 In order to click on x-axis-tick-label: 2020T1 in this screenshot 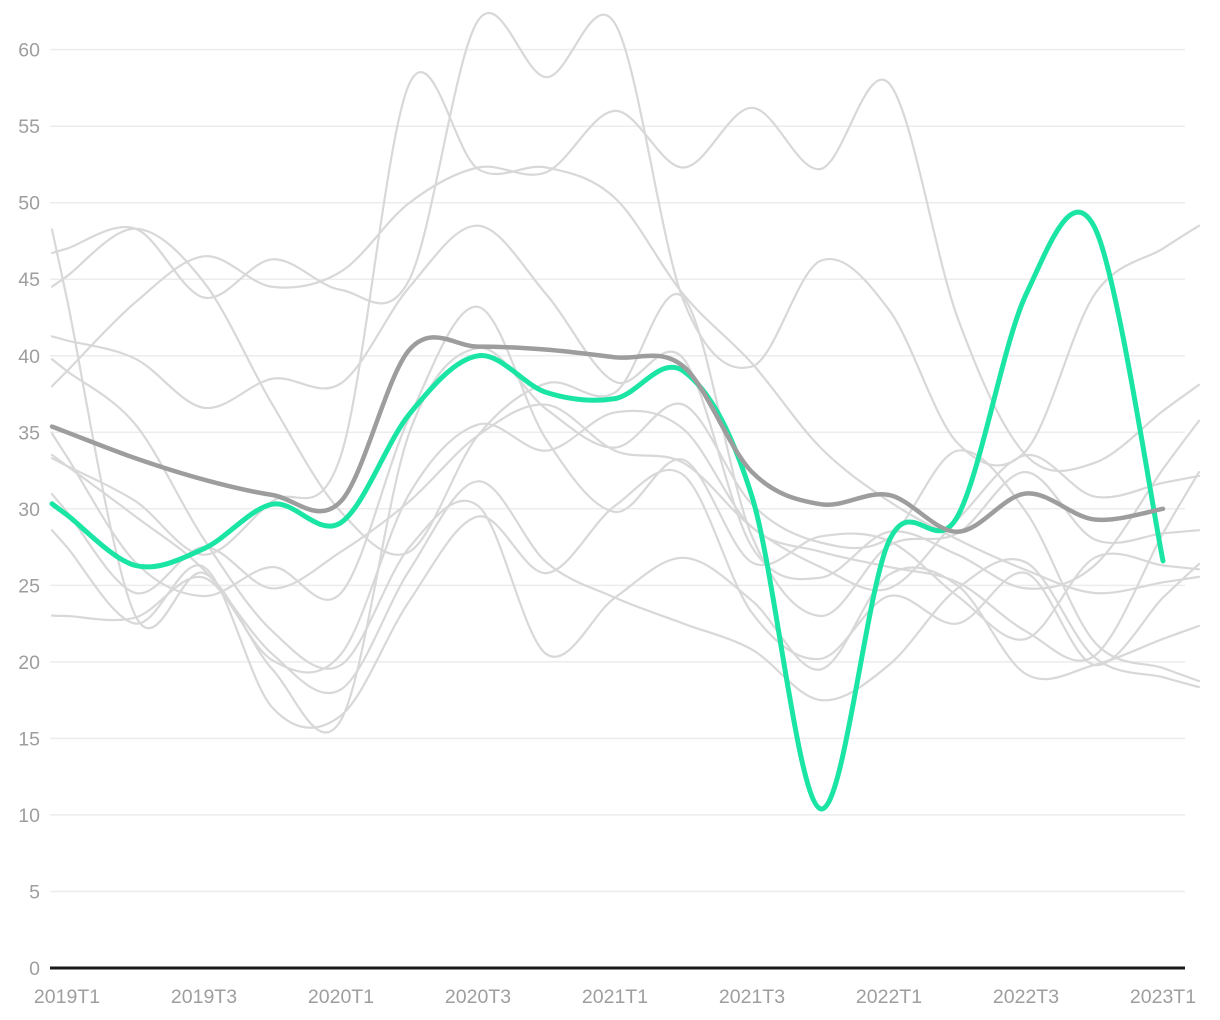, I will do `click(341, 997)`.